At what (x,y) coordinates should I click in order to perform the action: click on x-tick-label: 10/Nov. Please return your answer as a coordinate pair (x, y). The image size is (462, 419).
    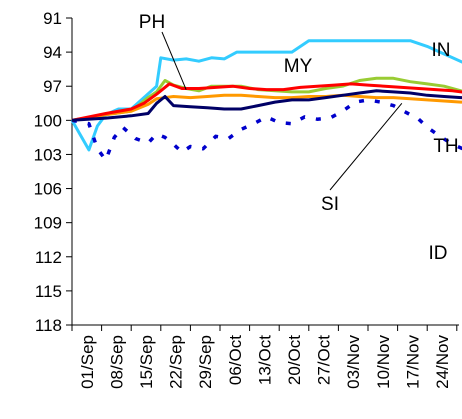
    Looking at the image, I should click on (383, 362).